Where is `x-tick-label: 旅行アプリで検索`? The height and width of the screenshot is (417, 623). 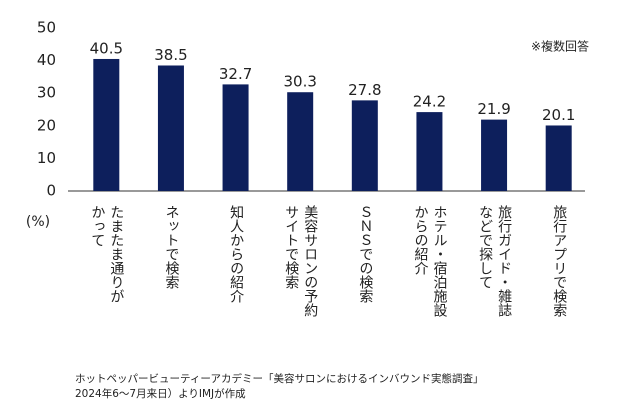 x-tick-label: 旅行アプリで検索 is located at coordinates (559, 261).